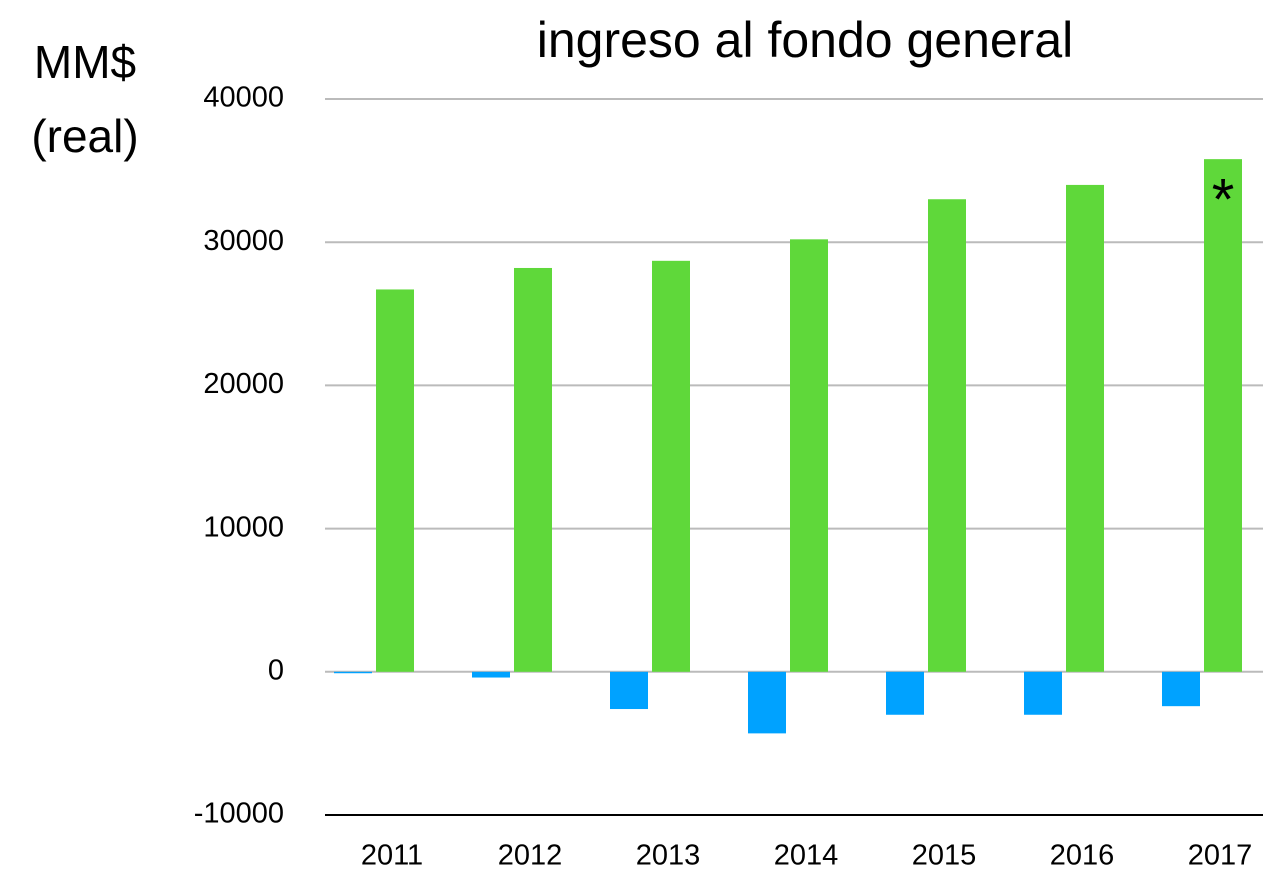 The image size is (1263, 875). What do you see at coordinates (243, 98) in the screenshot?
I see `y-tick-label: 40000` at bounding box center [243, 98].